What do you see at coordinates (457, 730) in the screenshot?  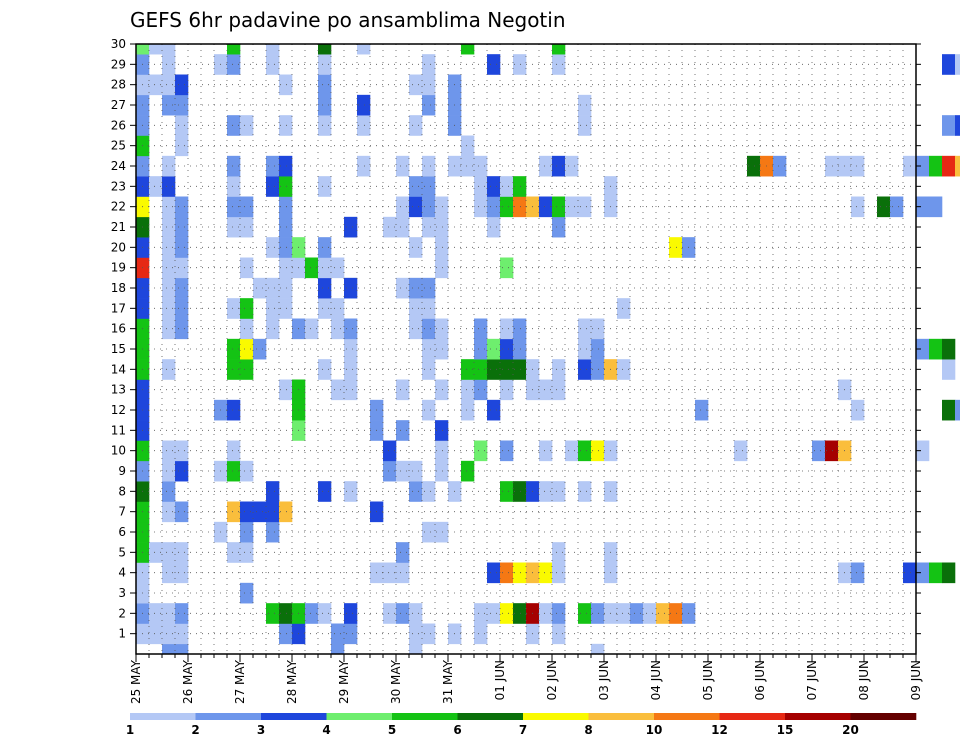 I see `colorbar-label: 6` at bounding box center [457, 730].